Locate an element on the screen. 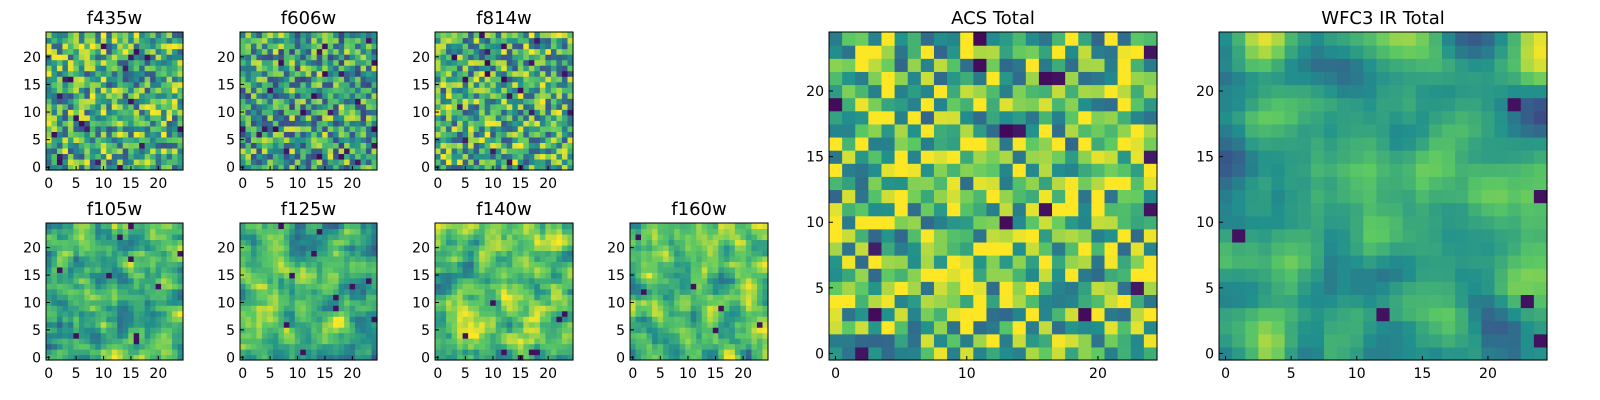 The image size is (1600, 400). y-tick-label: 0 is located at coordinates (36, 168).